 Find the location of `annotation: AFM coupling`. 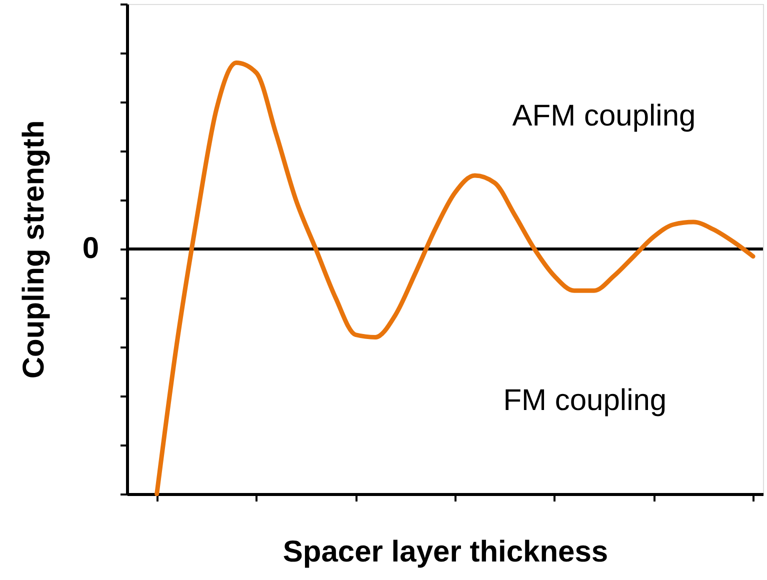

annotation: AFM coupling is located at coordinates (604, 116).